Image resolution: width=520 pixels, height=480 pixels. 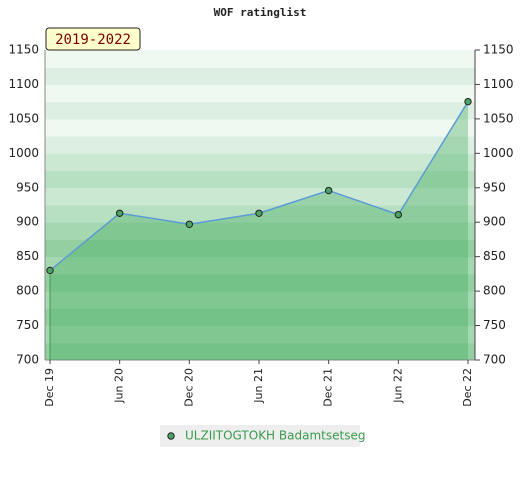 What do you see at coordinates (328, 387) in the screenshot?
I see `x-tick-label: Dec 21` at bounding box center [328, 387].